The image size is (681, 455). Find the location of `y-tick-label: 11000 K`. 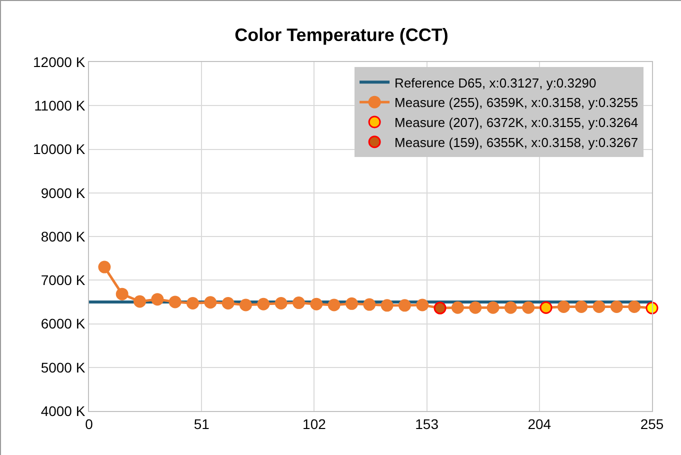

y-tick-label: 11000 K is located at coordinates (60, 106).